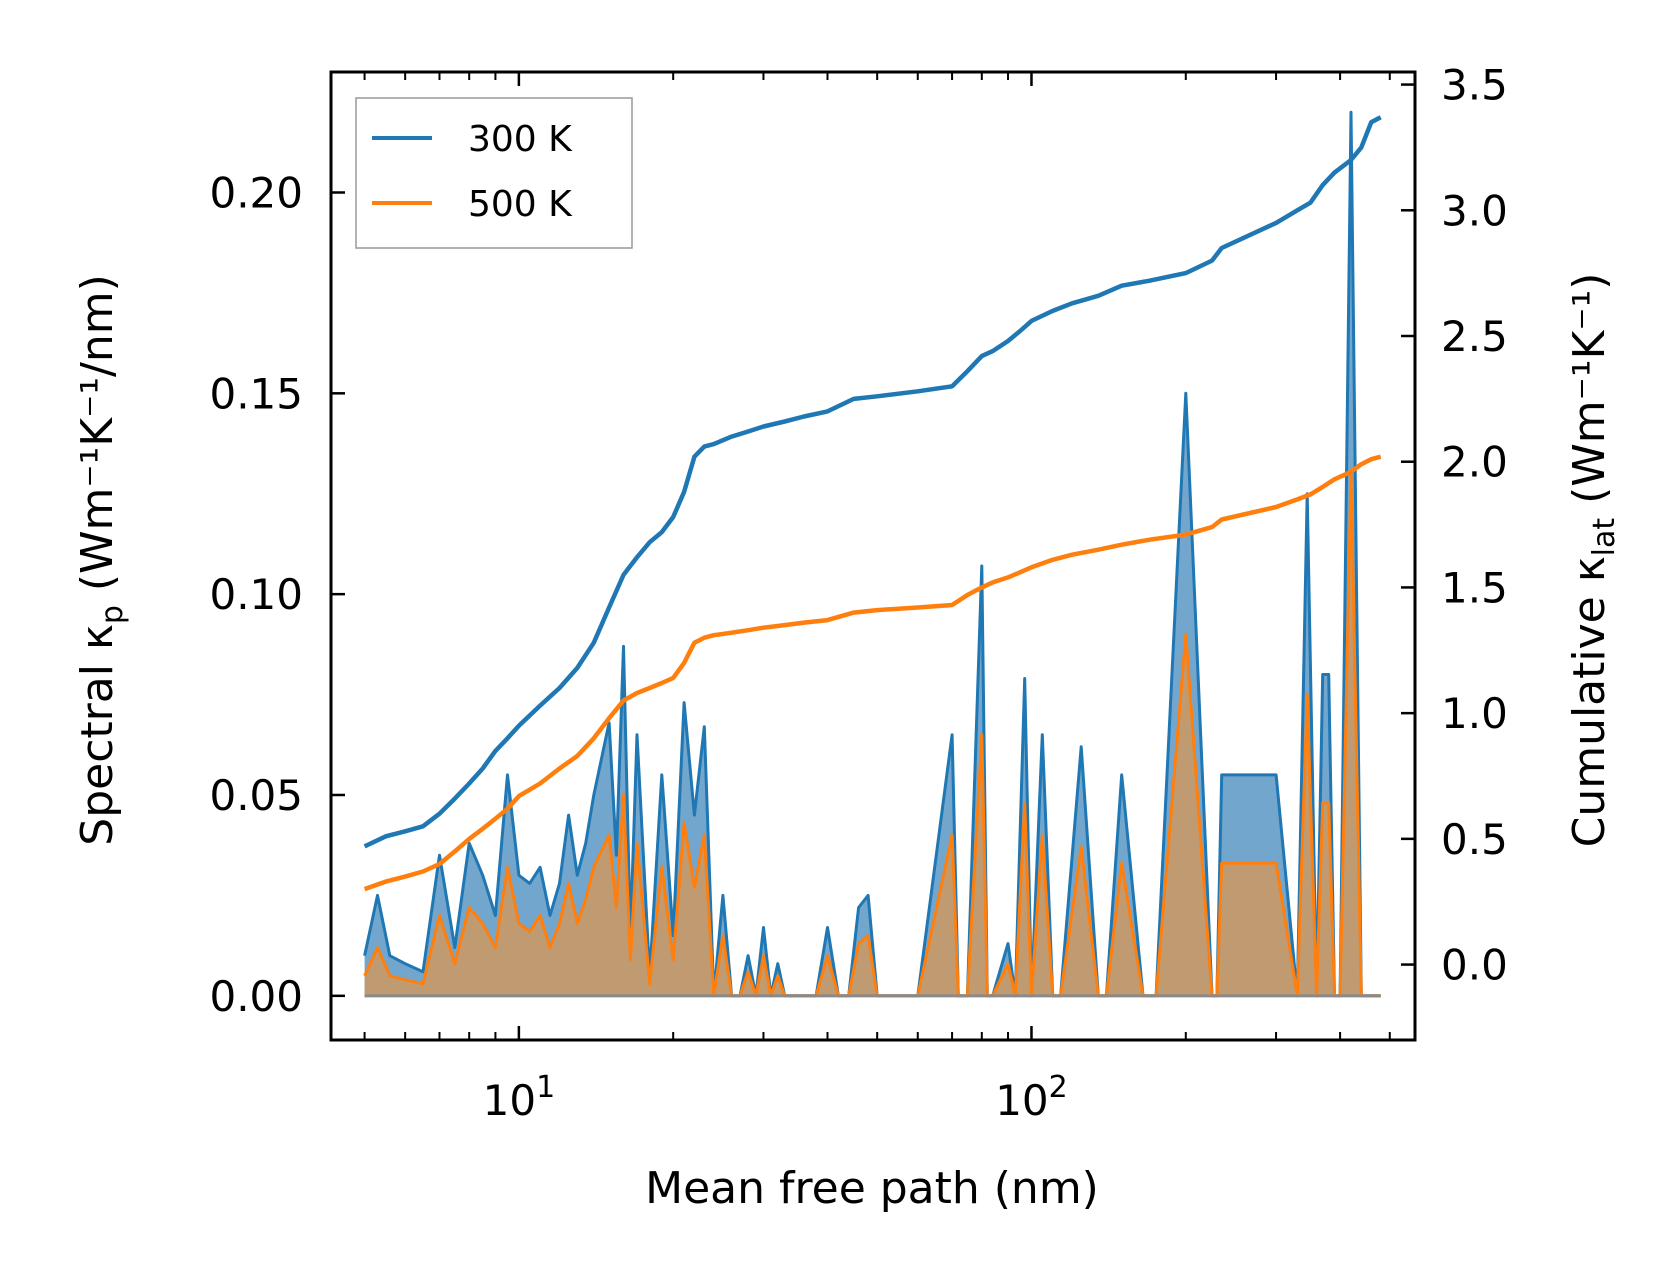 Image resolution: width=1679 pixels, height=1266 pixels. What do you see at coordinates (872, 1188) in the screenshot?
I see `x-axis-label: Mean free path (nm)` at bounding box center [872, 1188].